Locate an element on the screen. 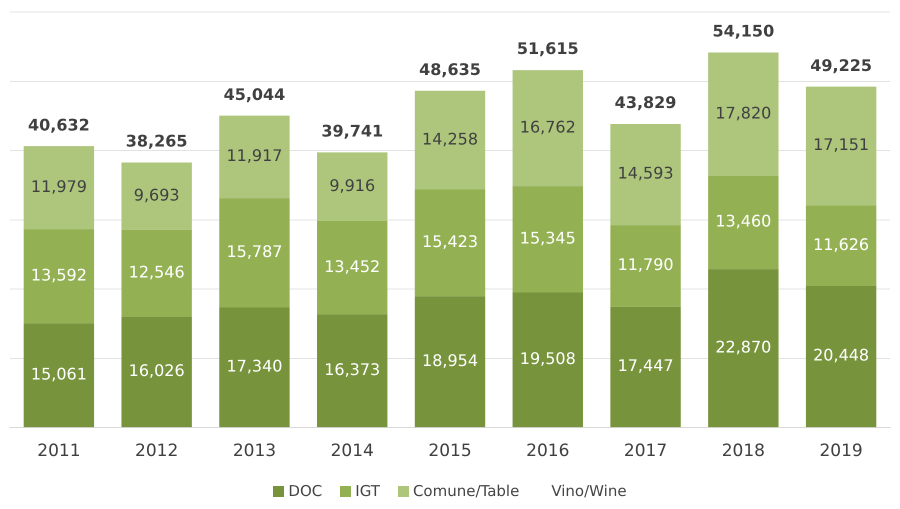 The height and width of the screenshot is (509, 900). data-label: 16,026 is located at coordinates (156, 370).